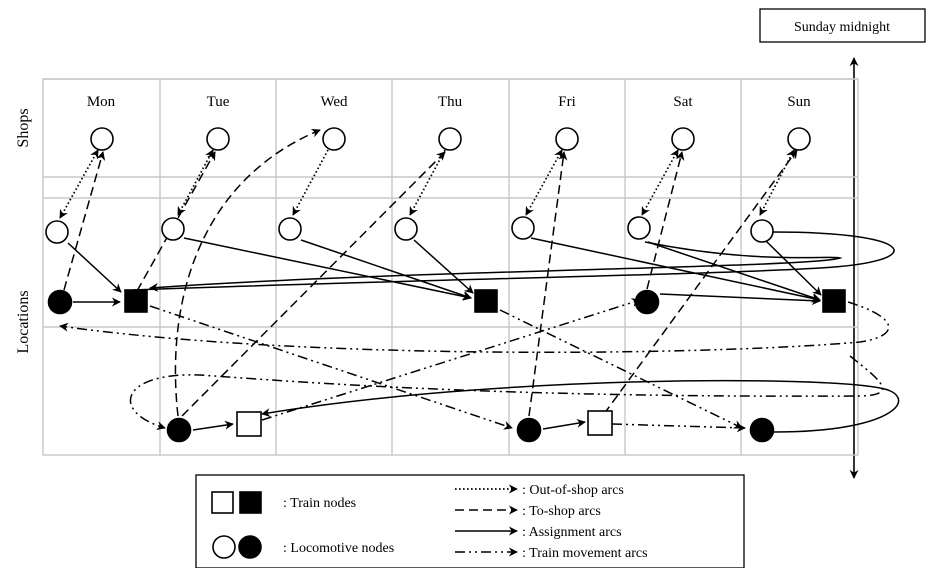 This screenshot has width=932, height=568. Describe the element at coordinates (572, 532) in the screenshot. I see `legend-assignment-label: : Assignment arcs` at that location.